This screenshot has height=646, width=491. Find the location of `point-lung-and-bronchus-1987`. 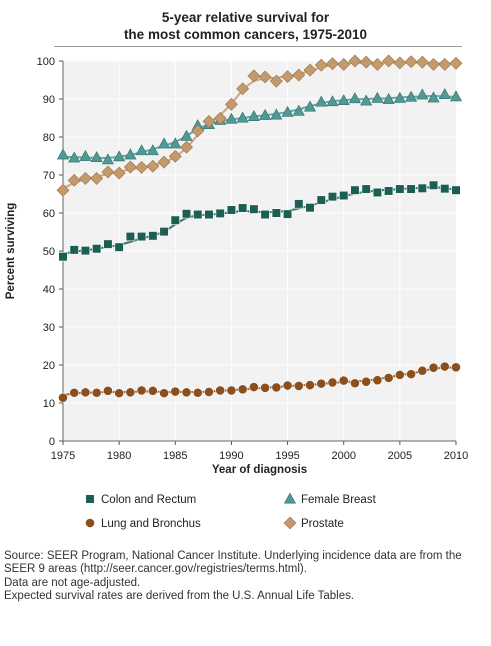

point-lung-and-bronchus-1987 is located at coordinates (197, 392).